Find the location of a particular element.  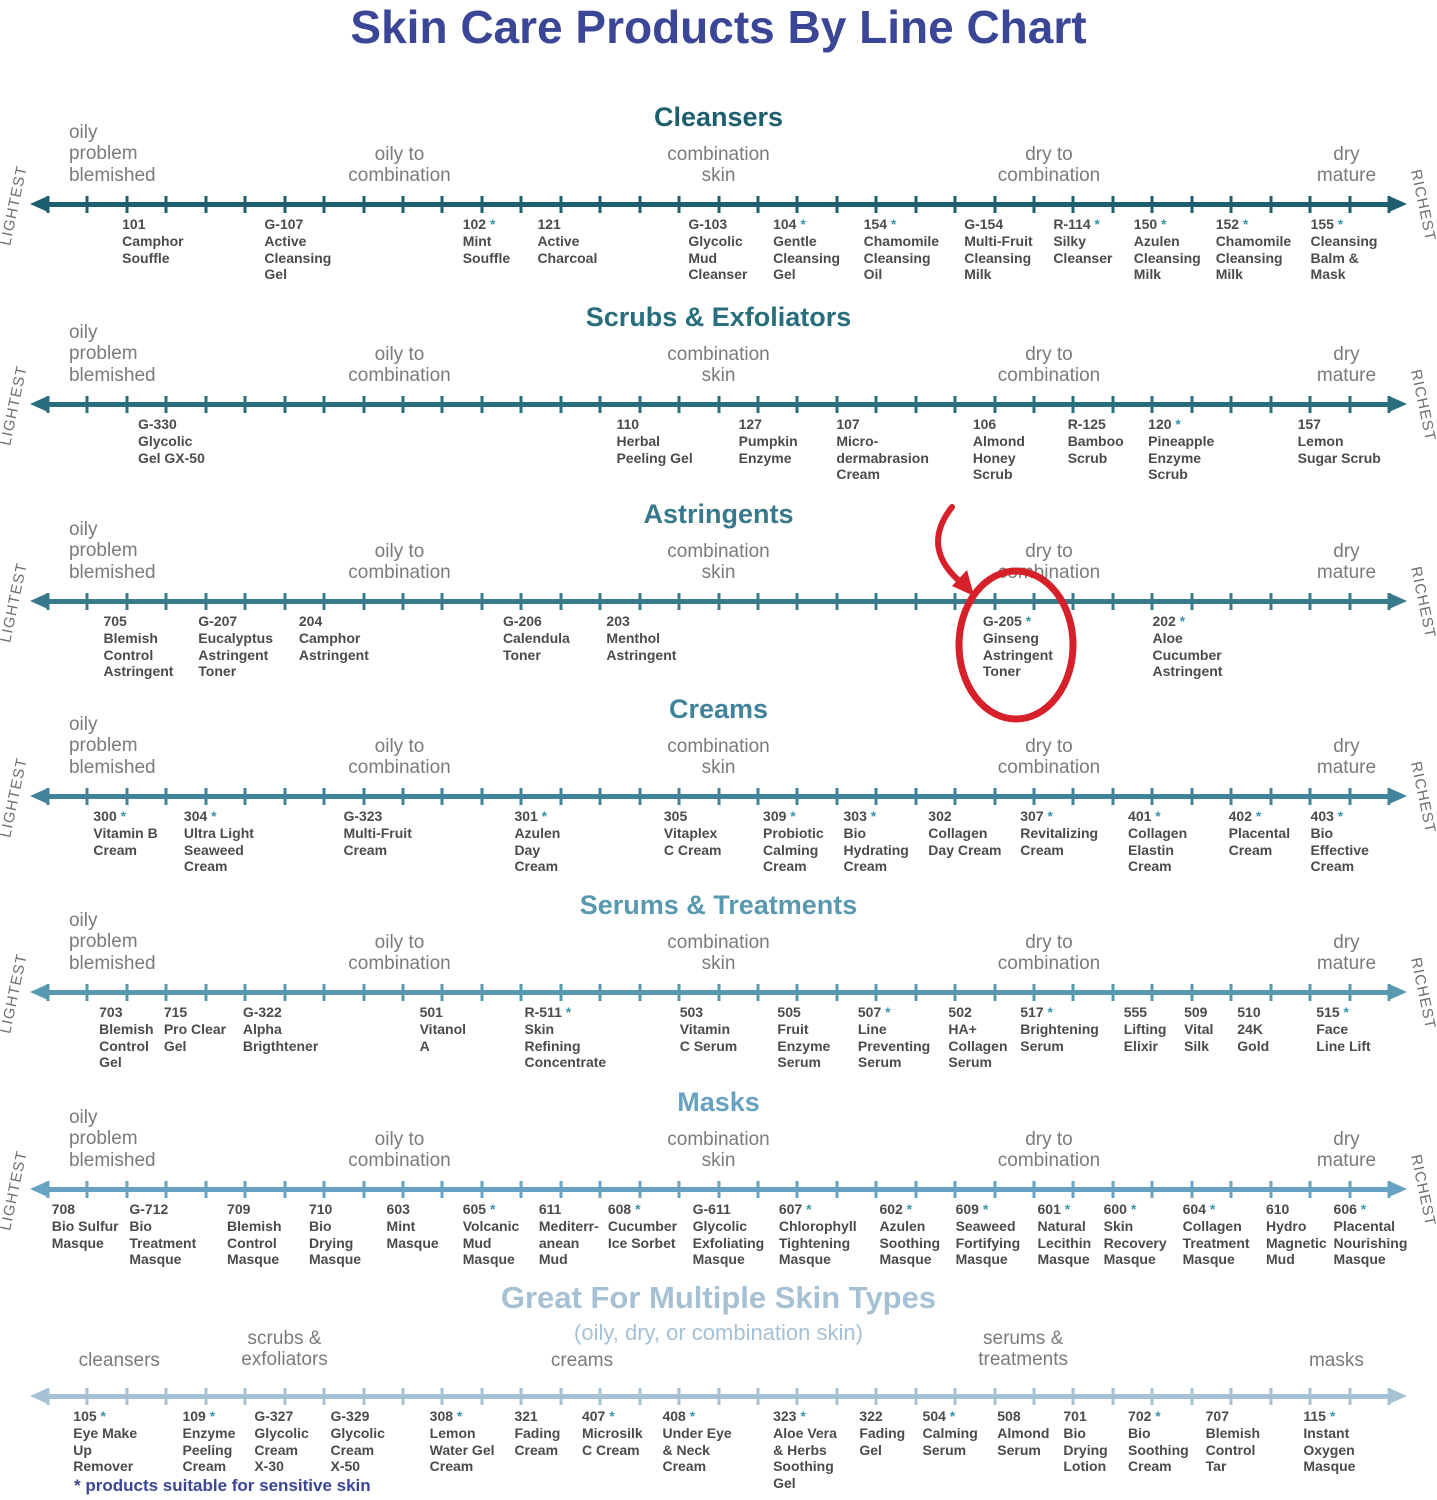

product-name-line: Milk is located at coordinates (1147, 274).